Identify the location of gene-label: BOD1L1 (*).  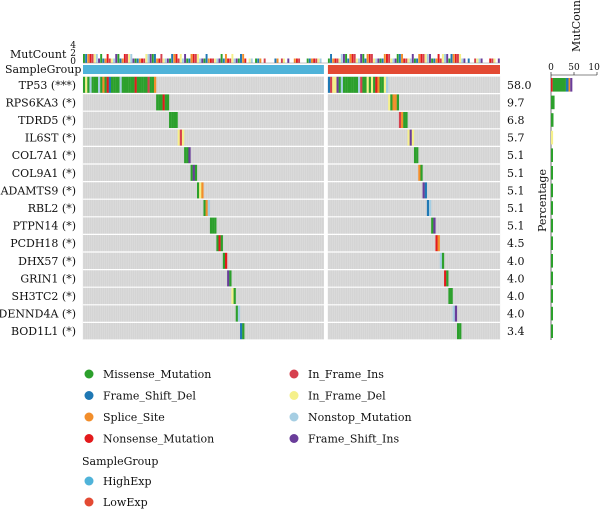
(43, 331).